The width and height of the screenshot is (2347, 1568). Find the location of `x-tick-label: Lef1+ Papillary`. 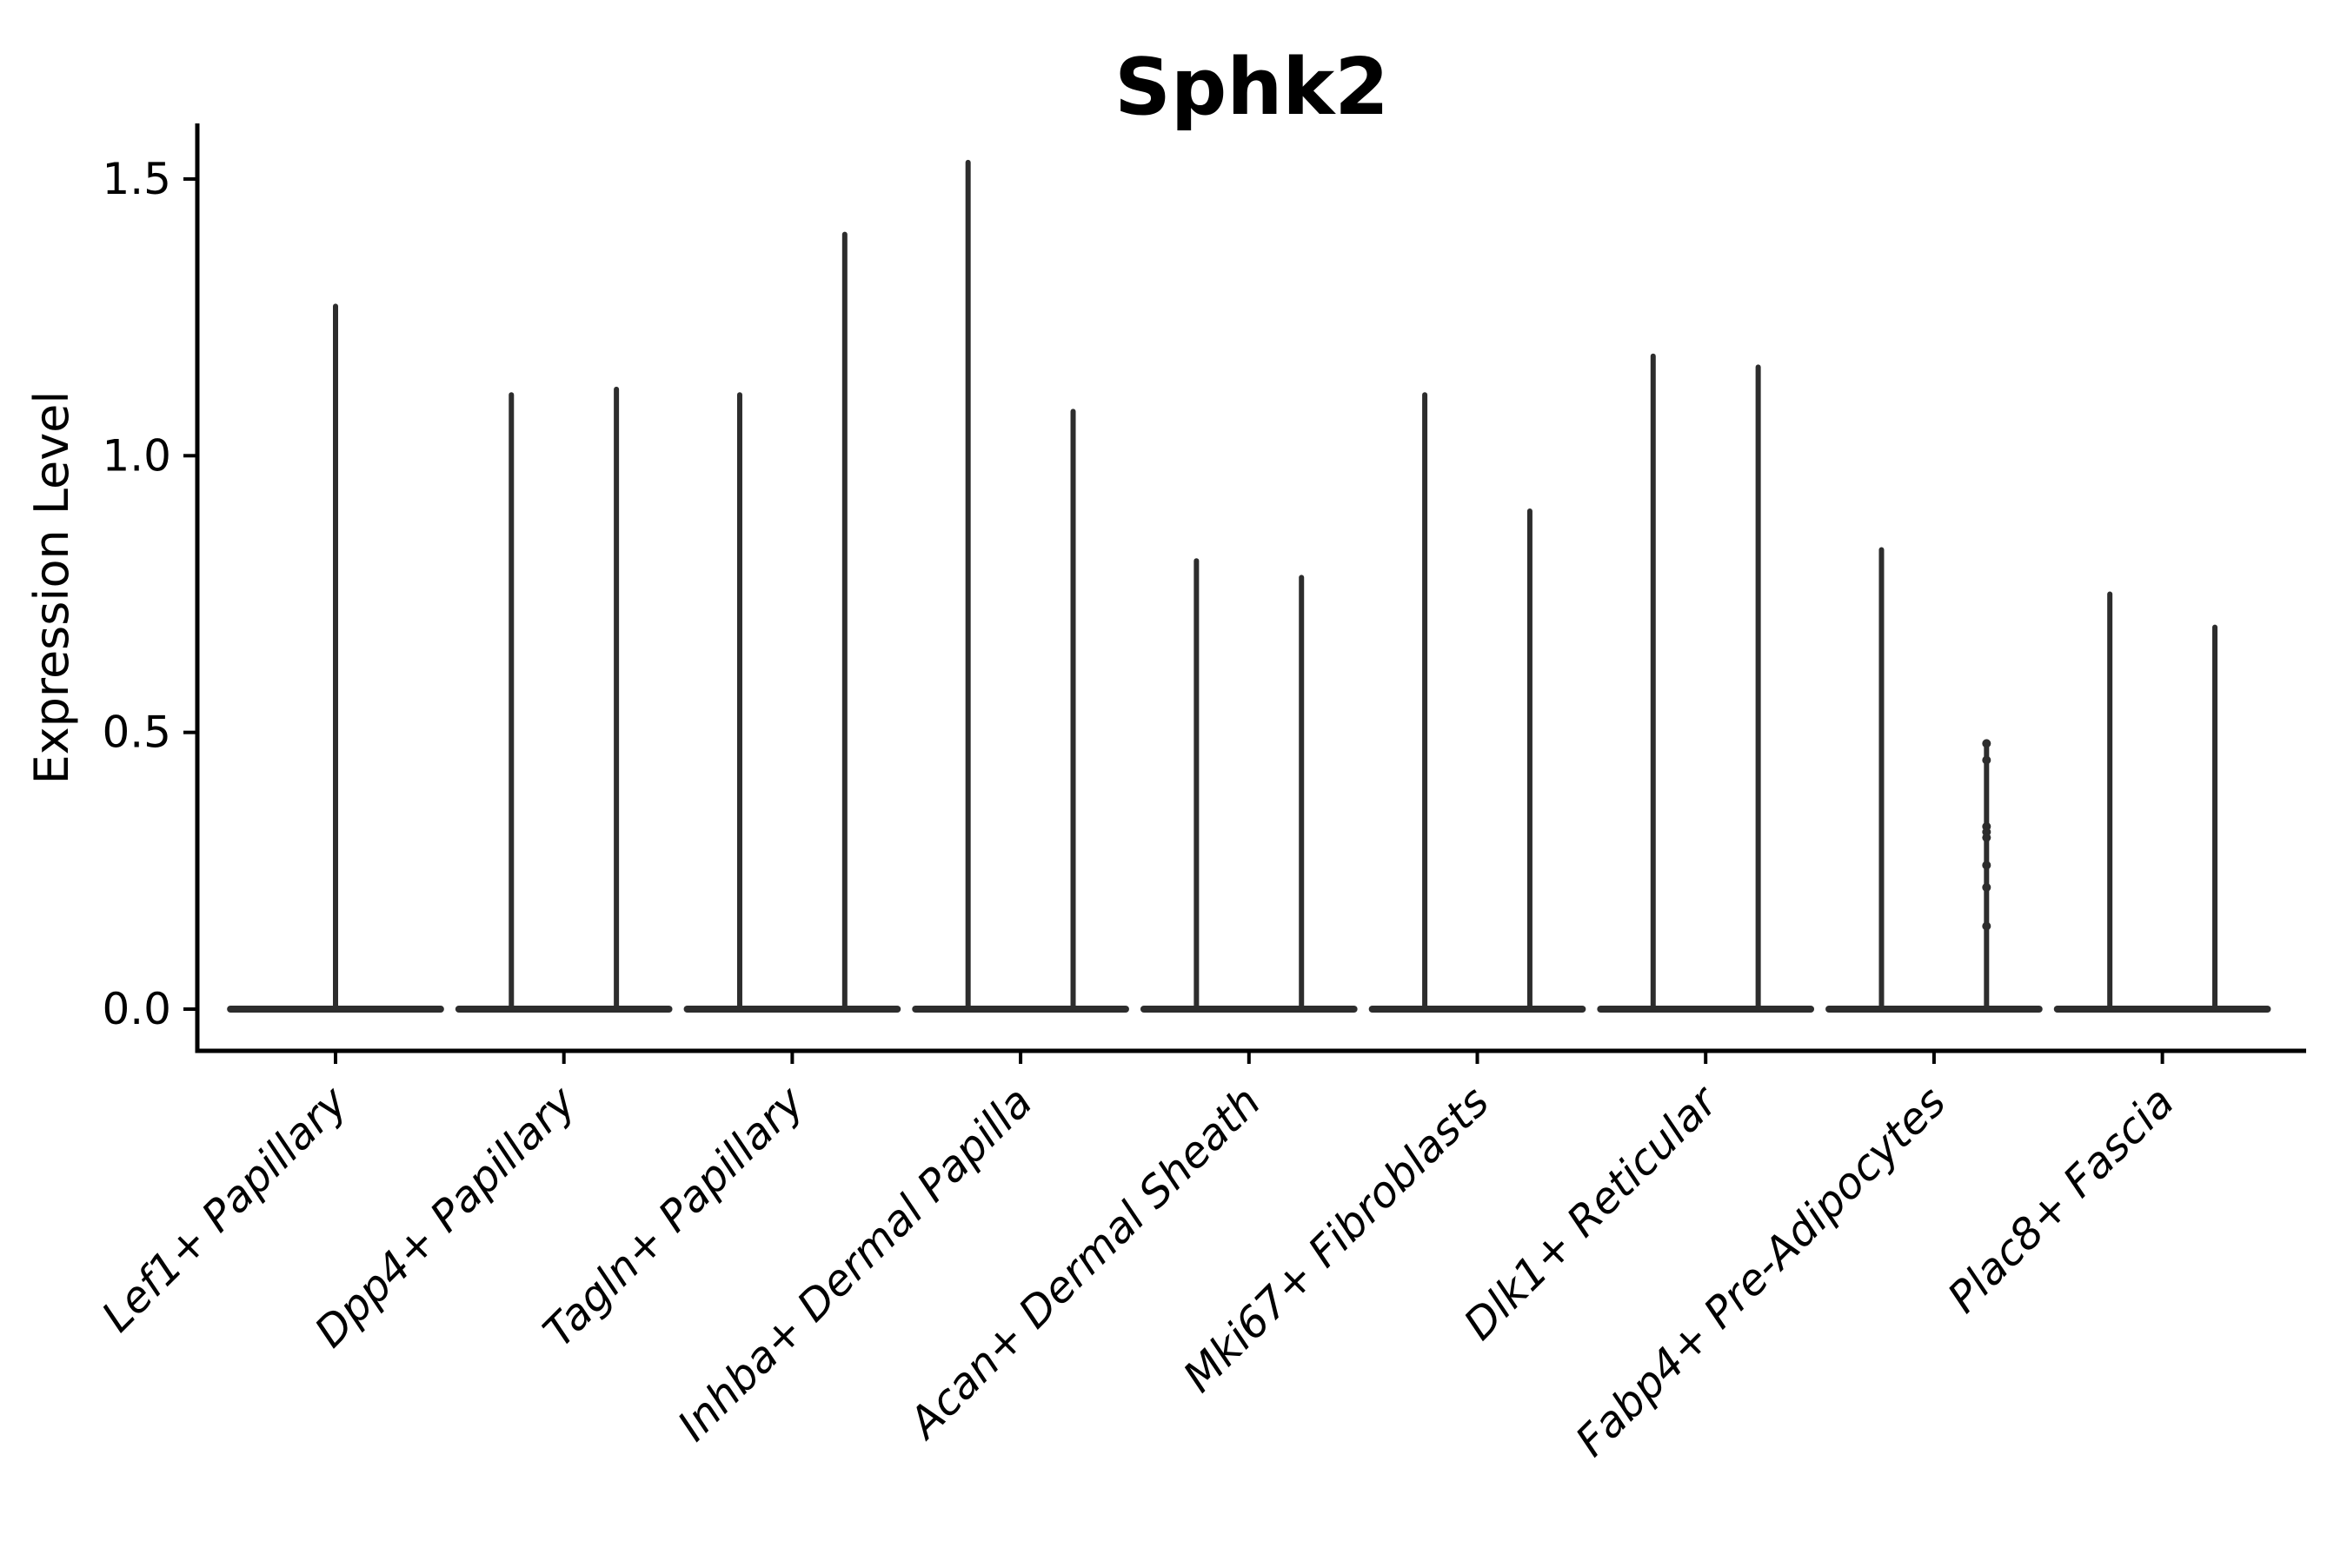

x-tick-label: Lef1+ Papillary is located at coordinates (224, 1208).